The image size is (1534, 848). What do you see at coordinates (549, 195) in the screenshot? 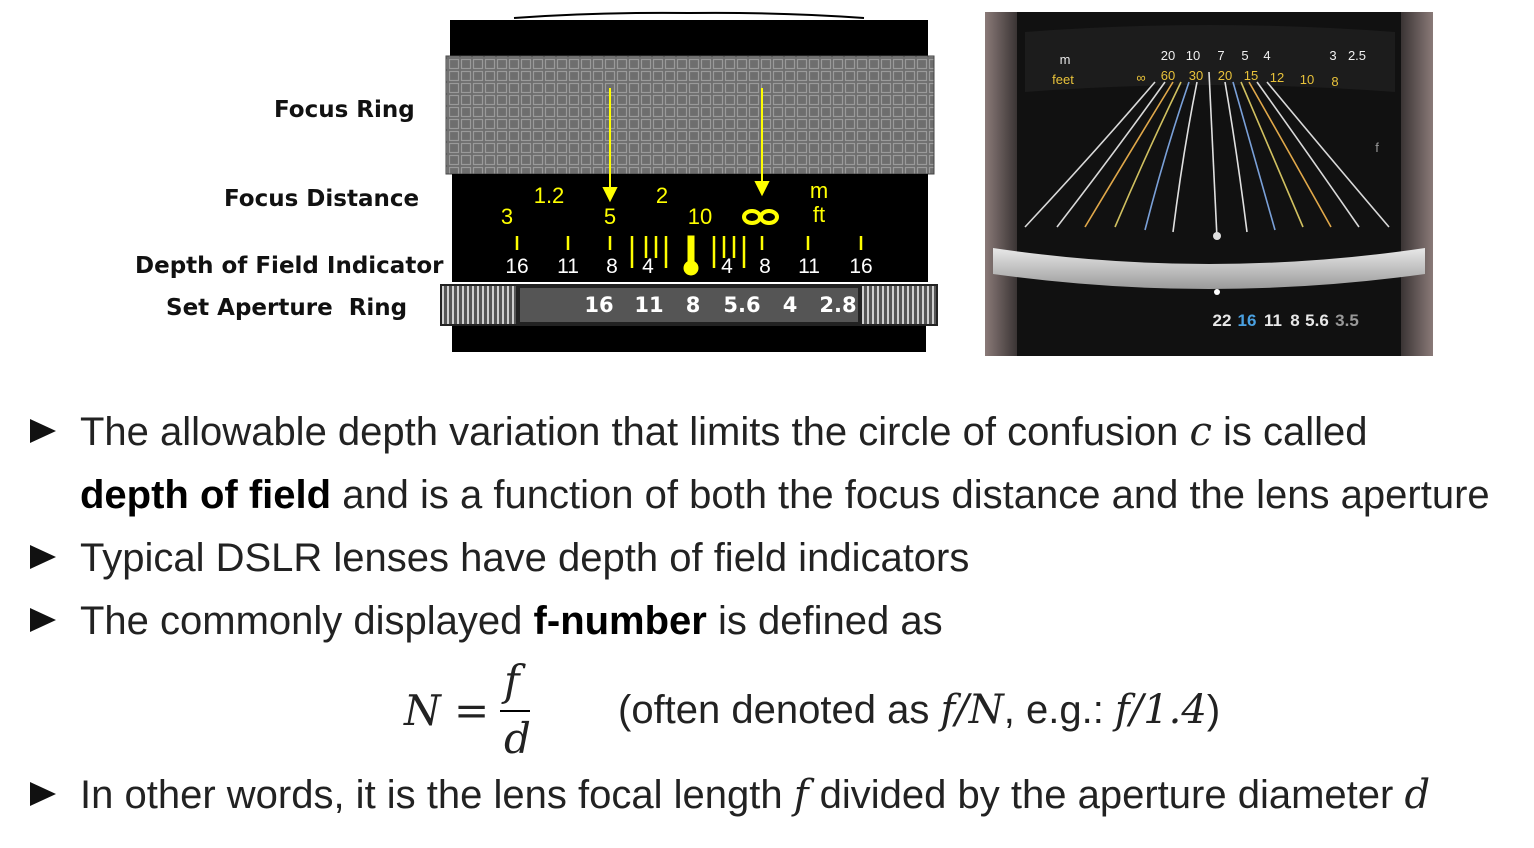
I see `distance-label: 1.2` at bounding box center [549, 195].